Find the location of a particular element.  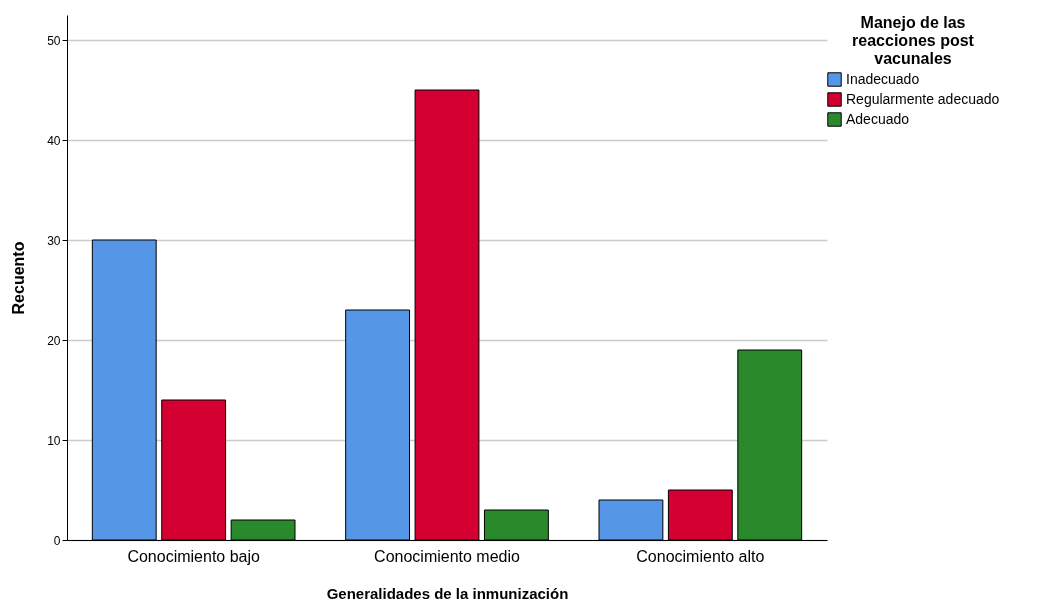

y-axis-title: Recuento is located at coordinates (19, 278).